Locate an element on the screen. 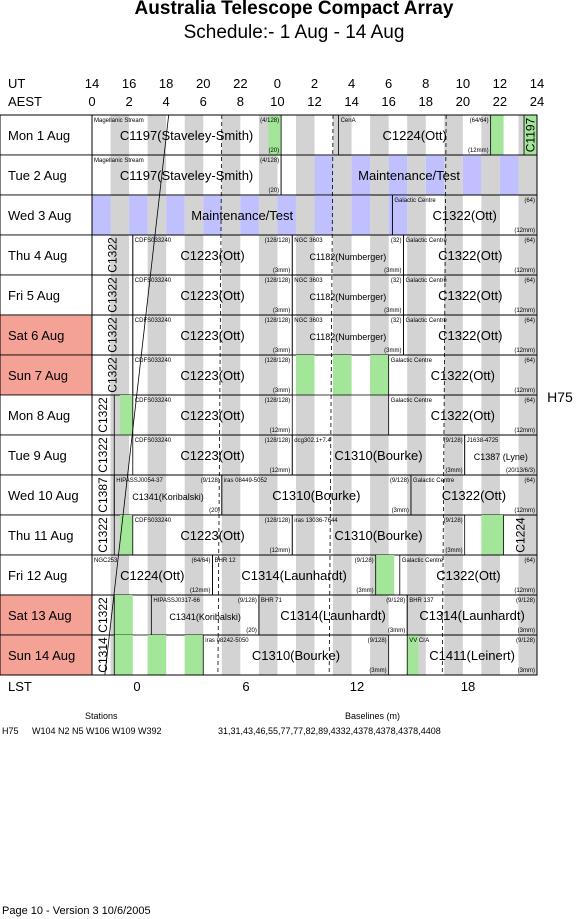 This screenshot has height=919, width=588. ut-tick-label: 22 is located at coordinates (240, 83).